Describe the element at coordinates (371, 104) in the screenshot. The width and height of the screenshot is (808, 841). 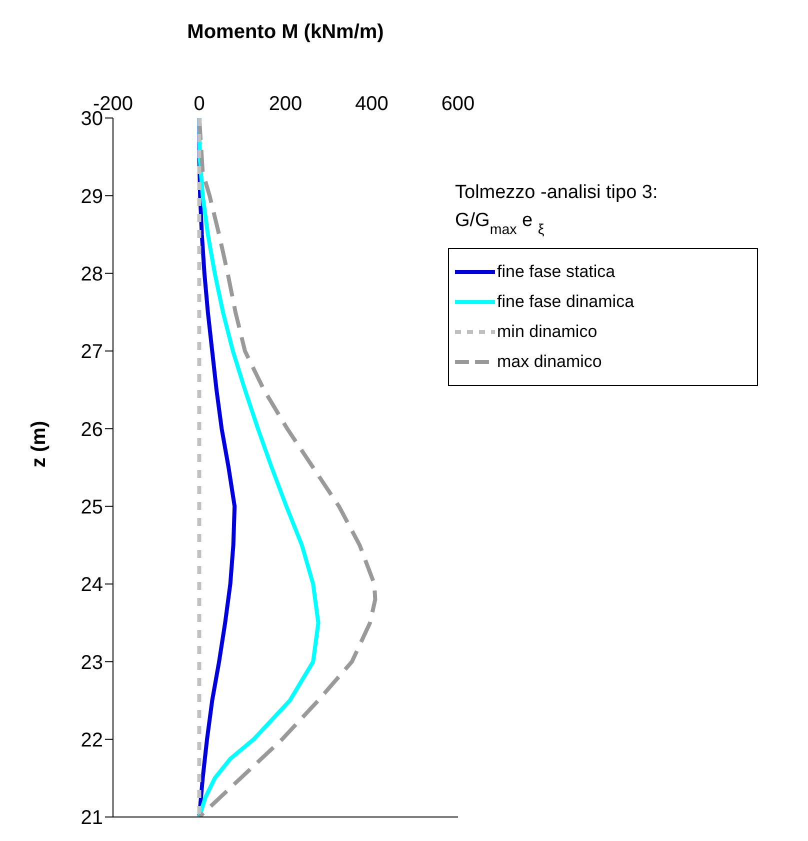
I see `x-tick-label: 400` at that location.